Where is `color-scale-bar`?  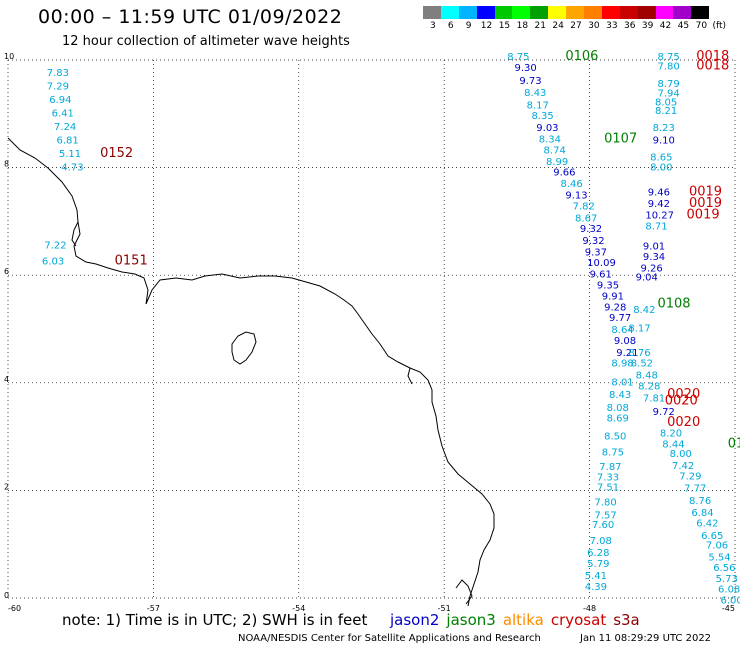
color-scale-bar is located at coordinates (566, 12).